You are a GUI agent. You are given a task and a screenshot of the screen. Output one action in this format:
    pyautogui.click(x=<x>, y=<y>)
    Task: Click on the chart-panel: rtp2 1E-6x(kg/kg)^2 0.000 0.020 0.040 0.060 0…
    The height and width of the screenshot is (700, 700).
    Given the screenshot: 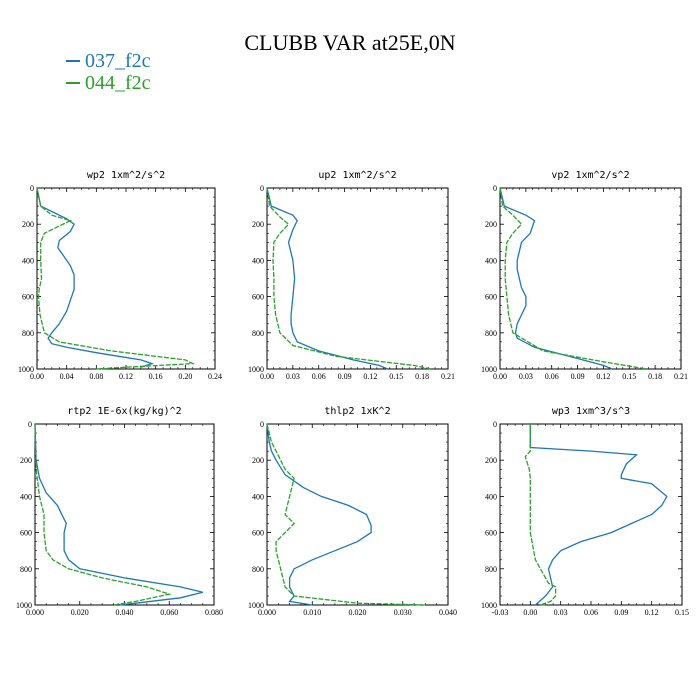 What is the action you would take?
    pyautogui.click(x=119, y=511)
    